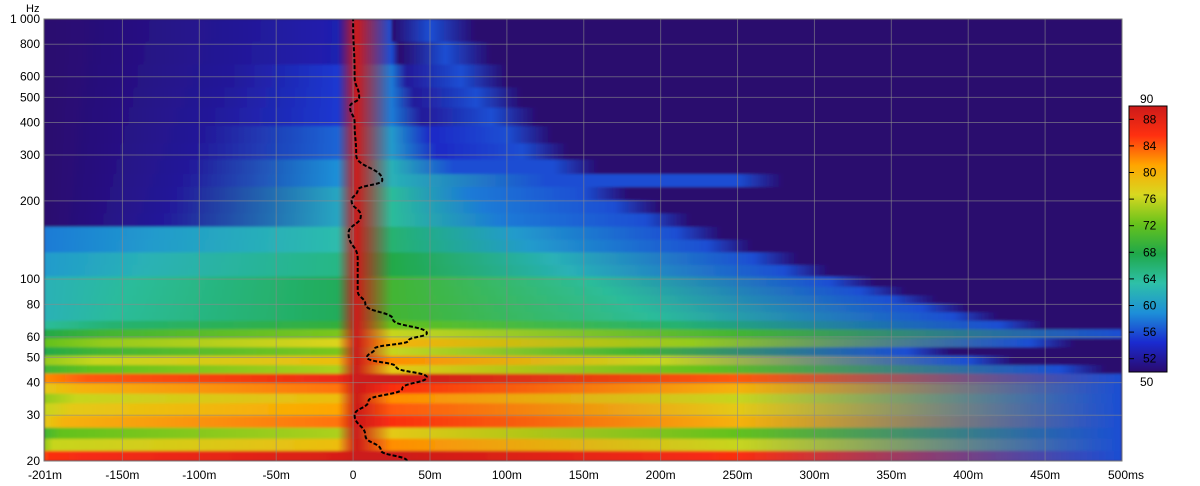 This screenshot has width=1200, height=486. What do you see at coordinates (30, 97) in the screenshot?
I see `y-tick-label: 500` at bounding box center [30, 97].